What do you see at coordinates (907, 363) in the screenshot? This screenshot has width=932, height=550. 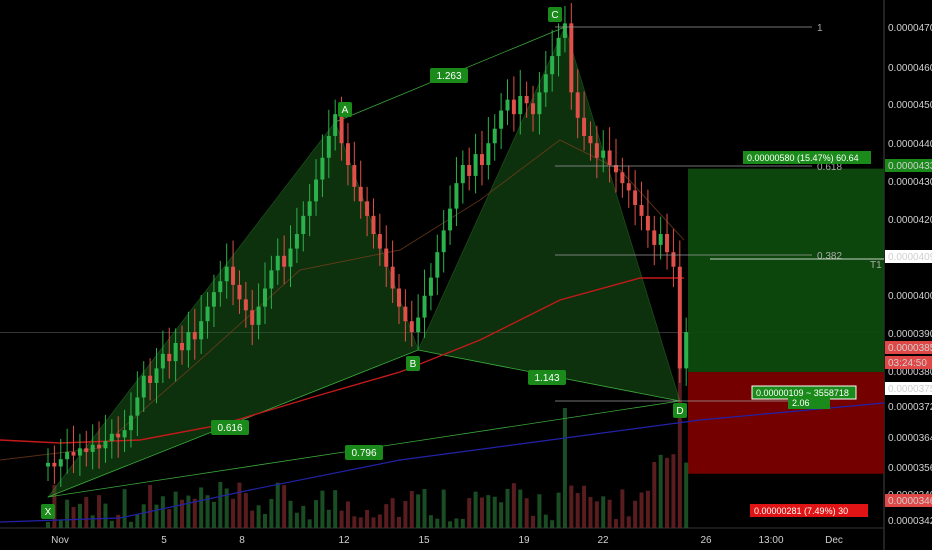 I see `price-tag-label: 03:24:50` at bounding box center [907, 363].